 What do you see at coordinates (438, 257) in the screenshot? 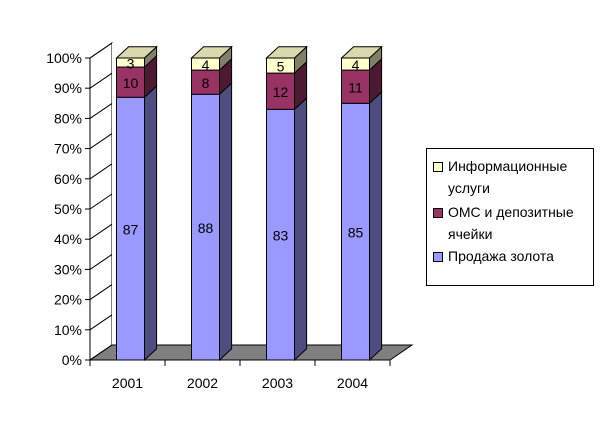
I see `legend-swatch-gold-sales` at bounding box center [438, 257].